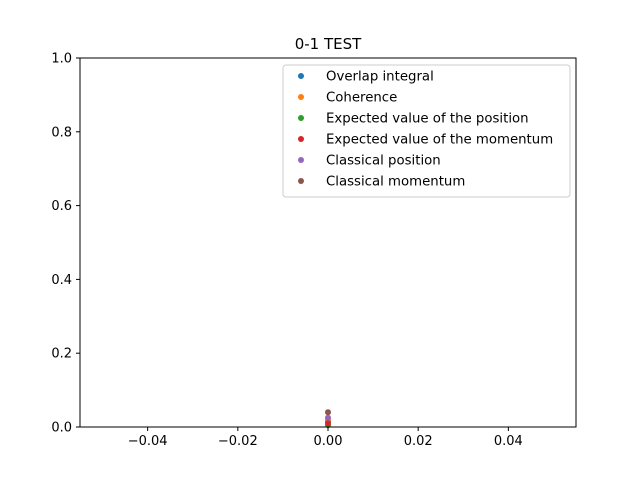 The width and height of the screenshot is (640, 480). What do you see at coordinates (61, 206) in the screenshot?
I see `y-tick-label: 0.6` at bounding box center [61, 206].